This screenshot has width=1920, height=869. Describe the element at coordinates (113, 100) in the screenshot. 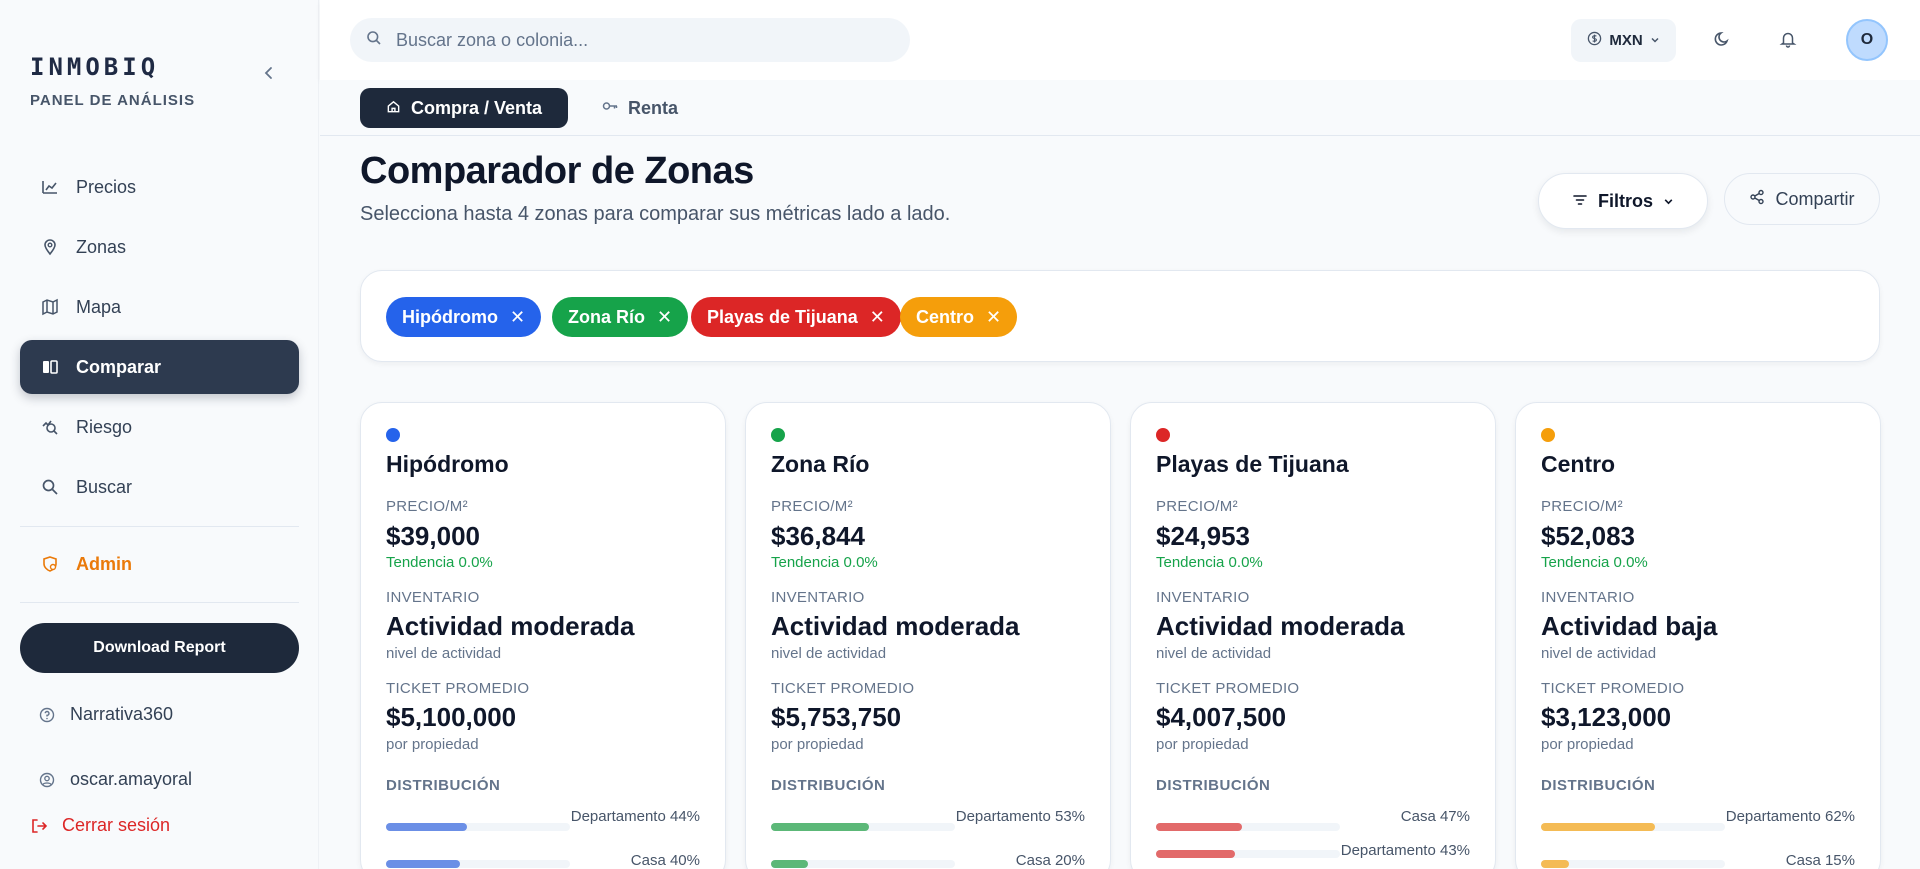

I see `brand-subtitle: PANEL DE ANÁLISIS` at that location.